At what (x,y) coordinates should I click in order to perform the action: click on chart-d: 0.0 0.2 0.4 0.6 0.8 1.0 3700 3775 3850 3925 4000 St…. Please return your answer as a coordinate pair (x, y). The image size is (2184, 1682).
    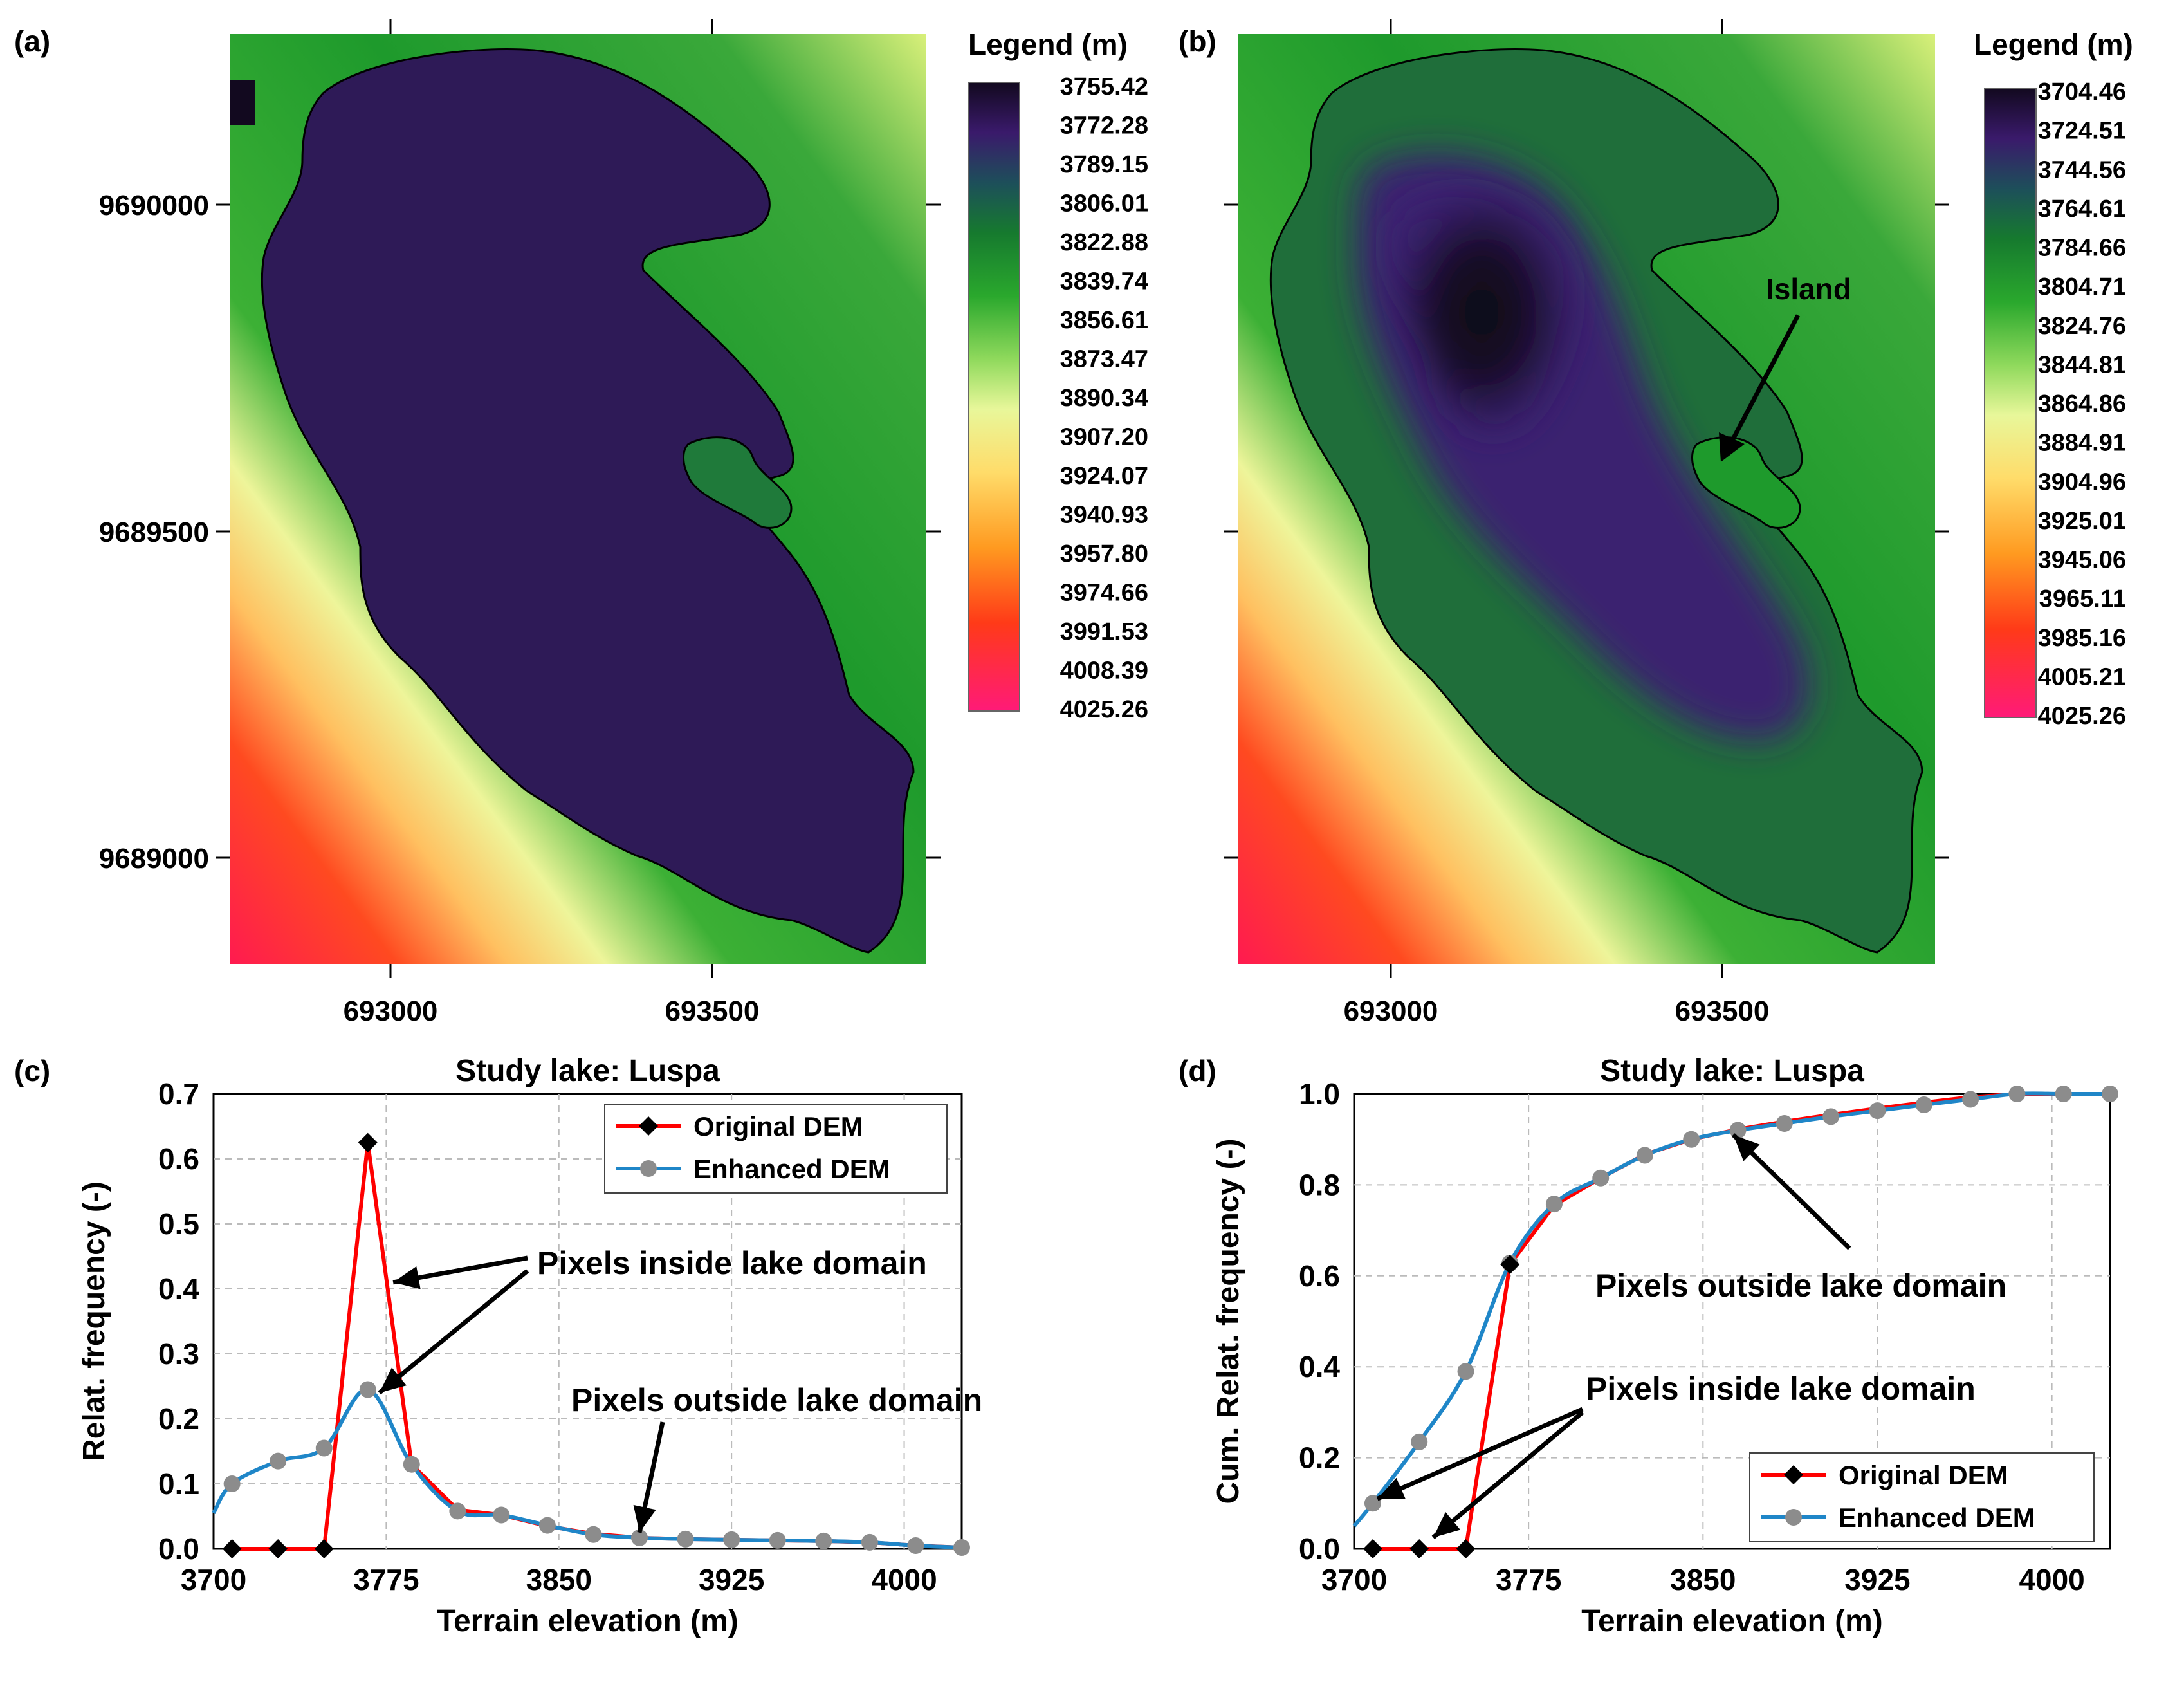
    Looking at the image, I should click on (1664, 1346).